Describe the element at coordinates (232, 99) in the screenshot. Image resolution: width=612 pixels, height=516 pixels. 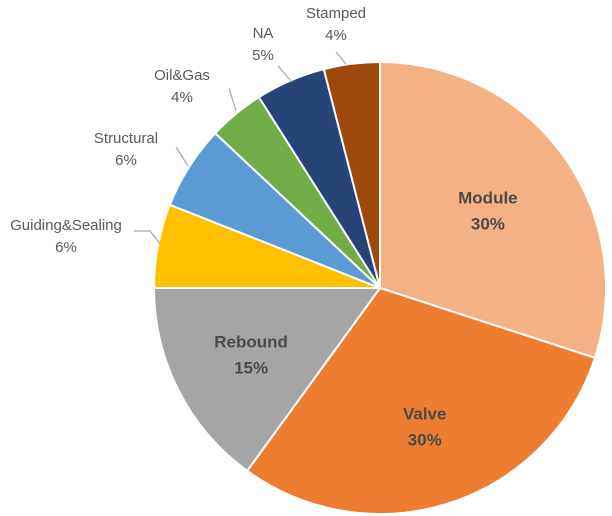
I see `leader-line-oil-gas` at that location.